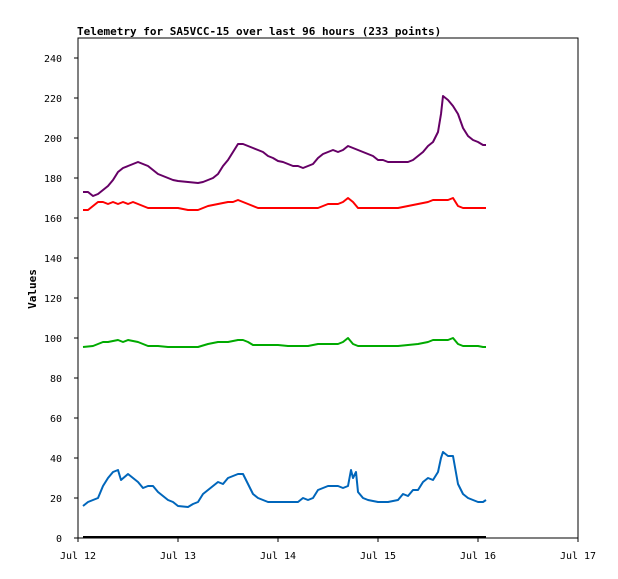 This screenshot has height=579, width=618. I want to click on y-axis-label: Values, so click(32, 289).